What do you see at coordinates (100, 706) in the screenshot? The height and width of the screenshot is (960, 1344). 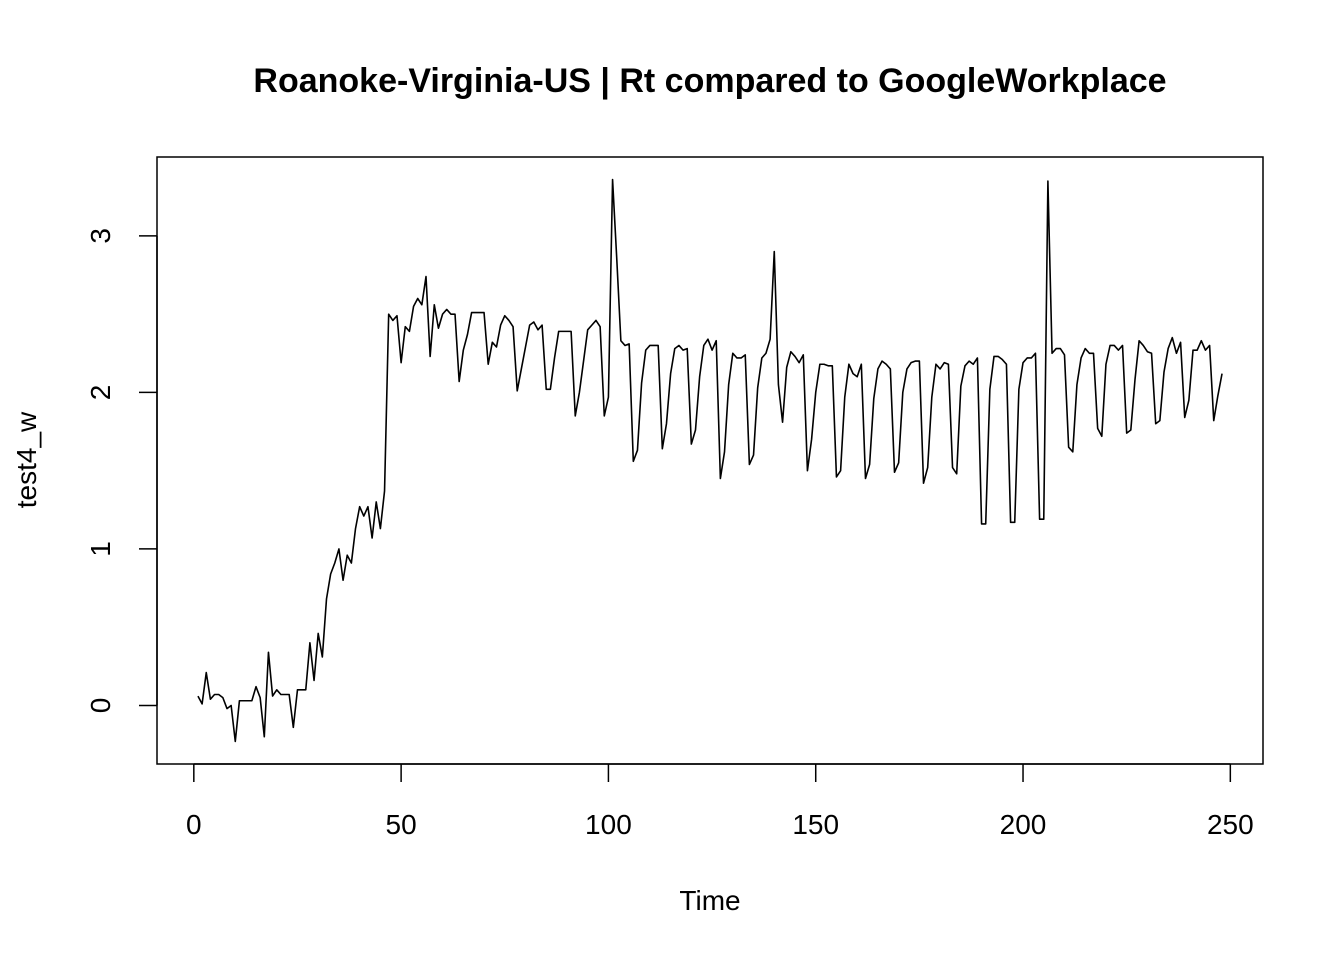 I see `y-tick-label: 0` at bounding box center [100, 706].